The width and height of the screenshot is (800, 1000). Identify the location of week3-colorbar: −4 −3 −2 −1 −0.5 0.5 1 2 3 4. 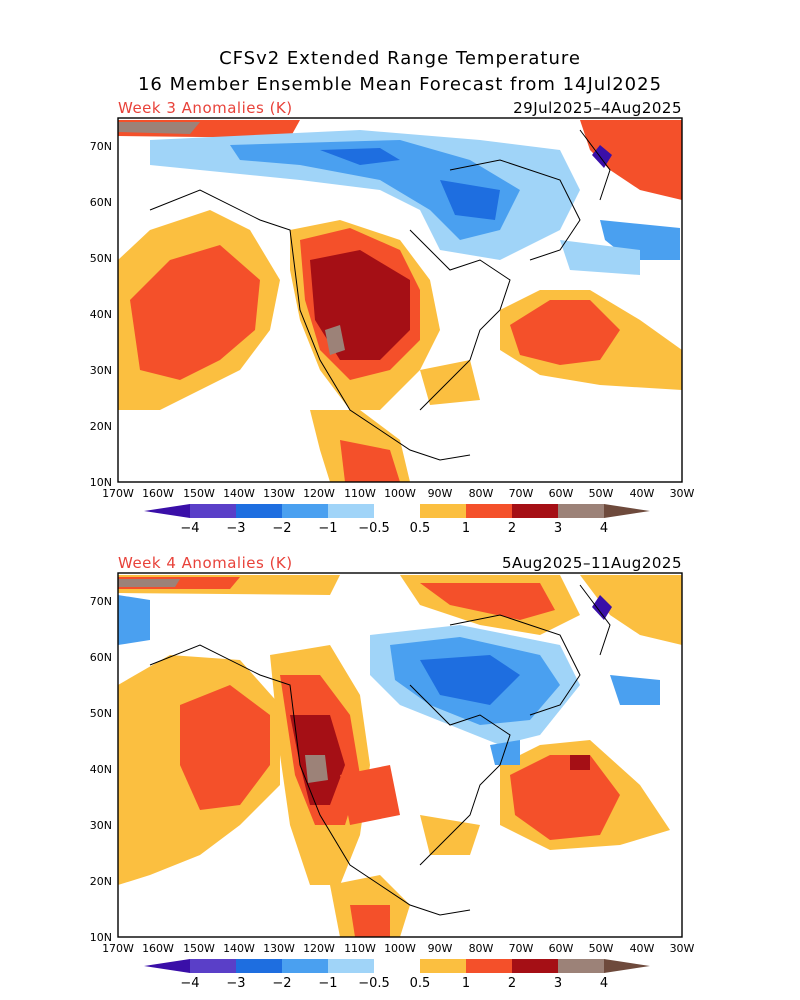
(397, 520).